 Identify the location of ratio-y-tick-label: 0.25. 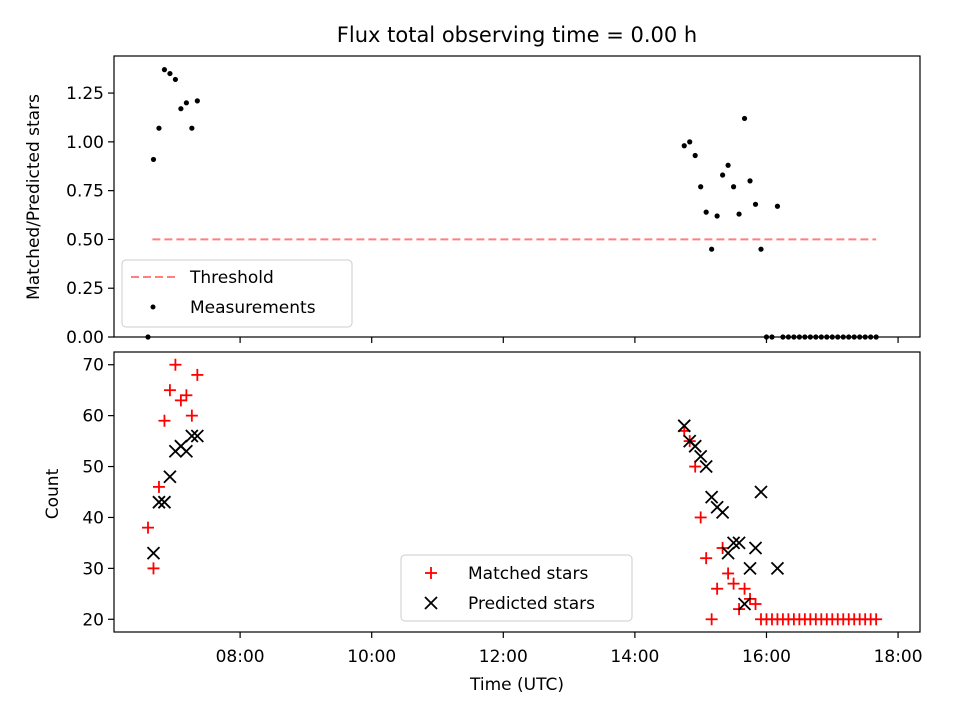
(85, 289).